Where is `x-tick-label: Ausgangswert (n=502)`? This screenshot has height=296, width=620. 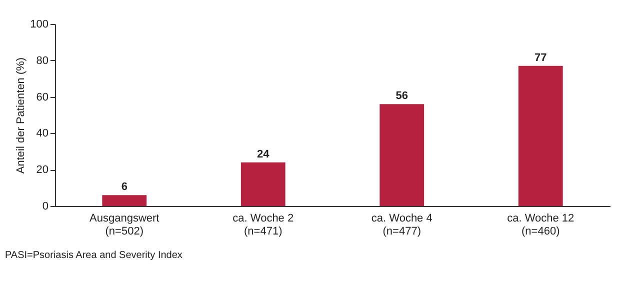
x-tick-label: Ausgangswert (n=502) is located at coordinates (125, 225).